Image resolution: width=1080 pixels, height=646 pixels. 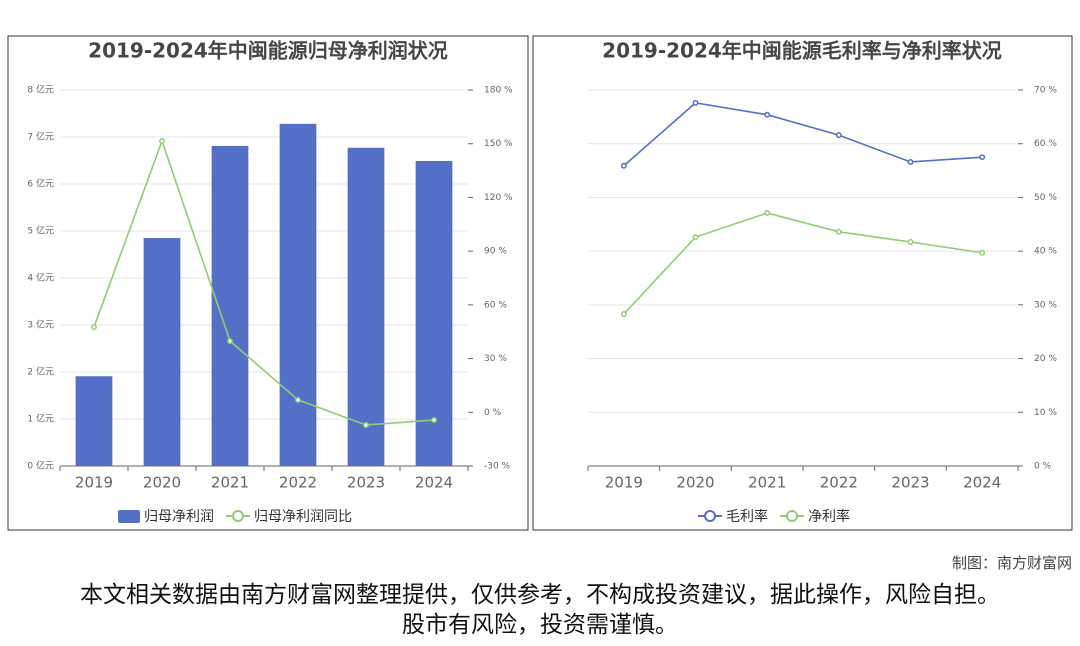 I want to click on y2-tick-label: 120 %, so click(x=498, y=198).